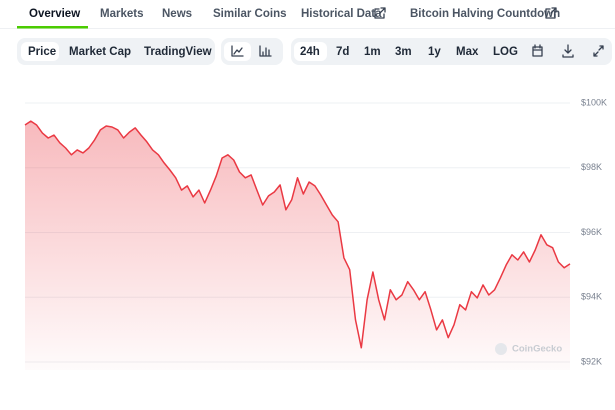 The image size is (615, 410). I want to click on range-button: 24h, so click(310, 52).